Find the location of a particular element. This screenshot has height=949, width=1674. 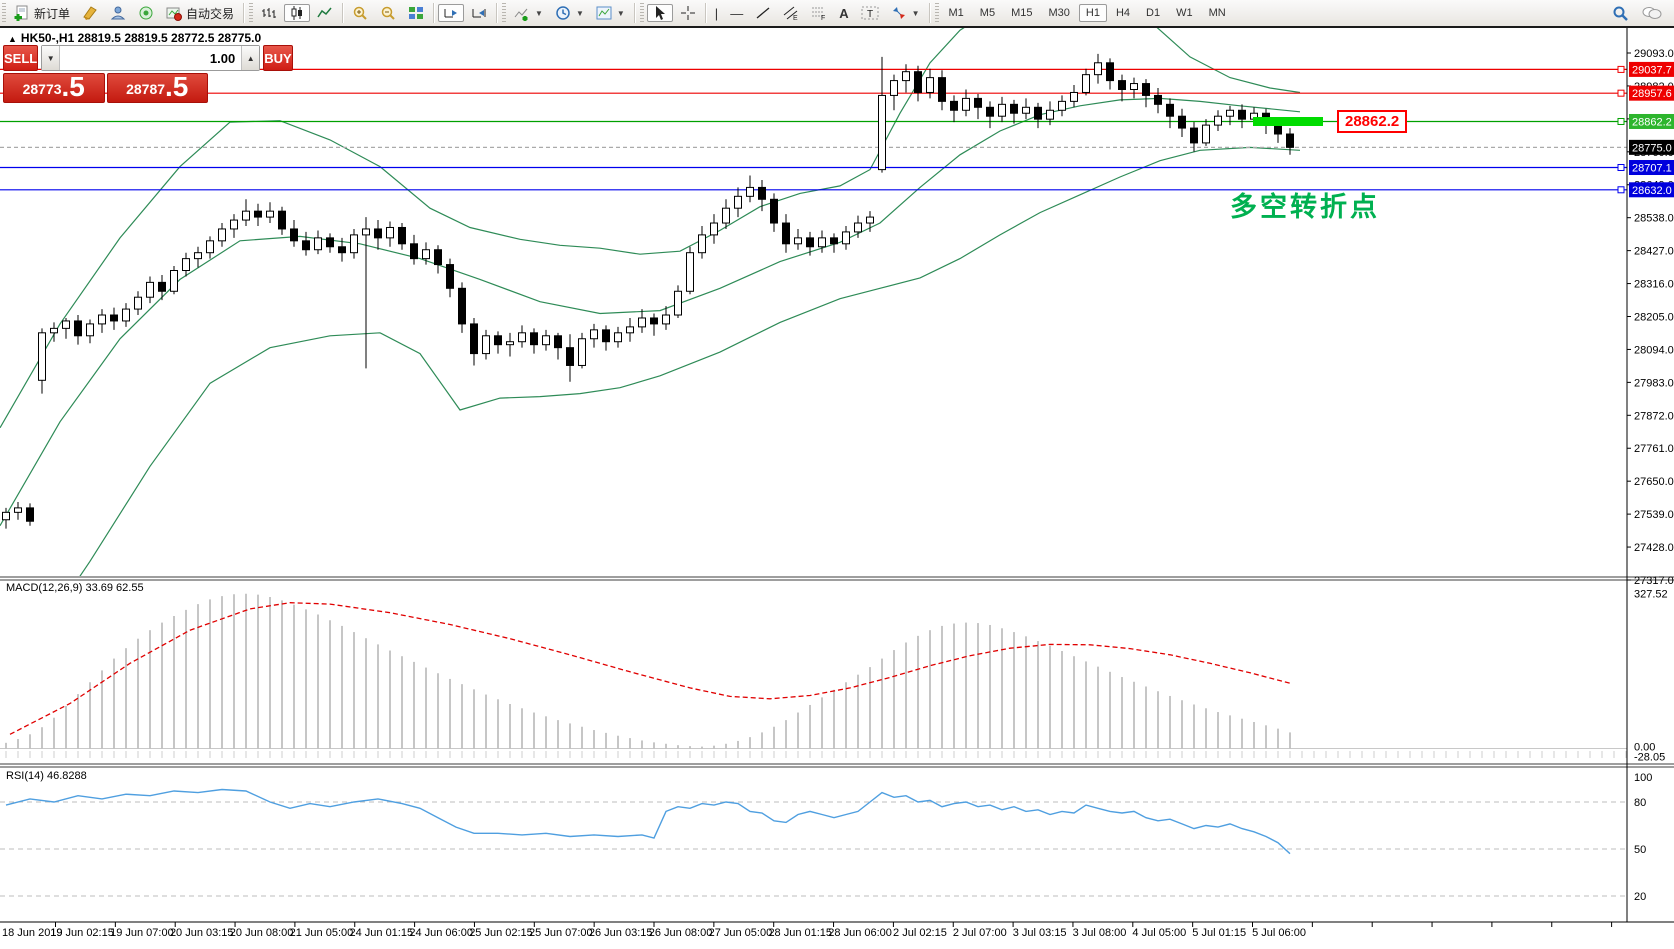

timeframe-m5-button: M5 is located at coordinates (987, 13).